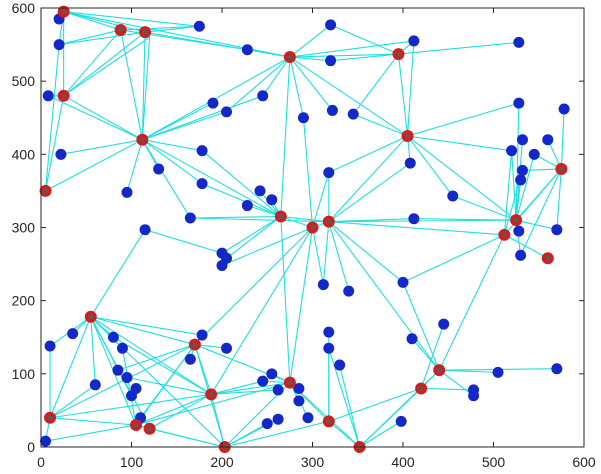 Image resolution: width=601 pixels, height=474 pixels. I want to click on y-tick-label: 500, so click(24, 81).